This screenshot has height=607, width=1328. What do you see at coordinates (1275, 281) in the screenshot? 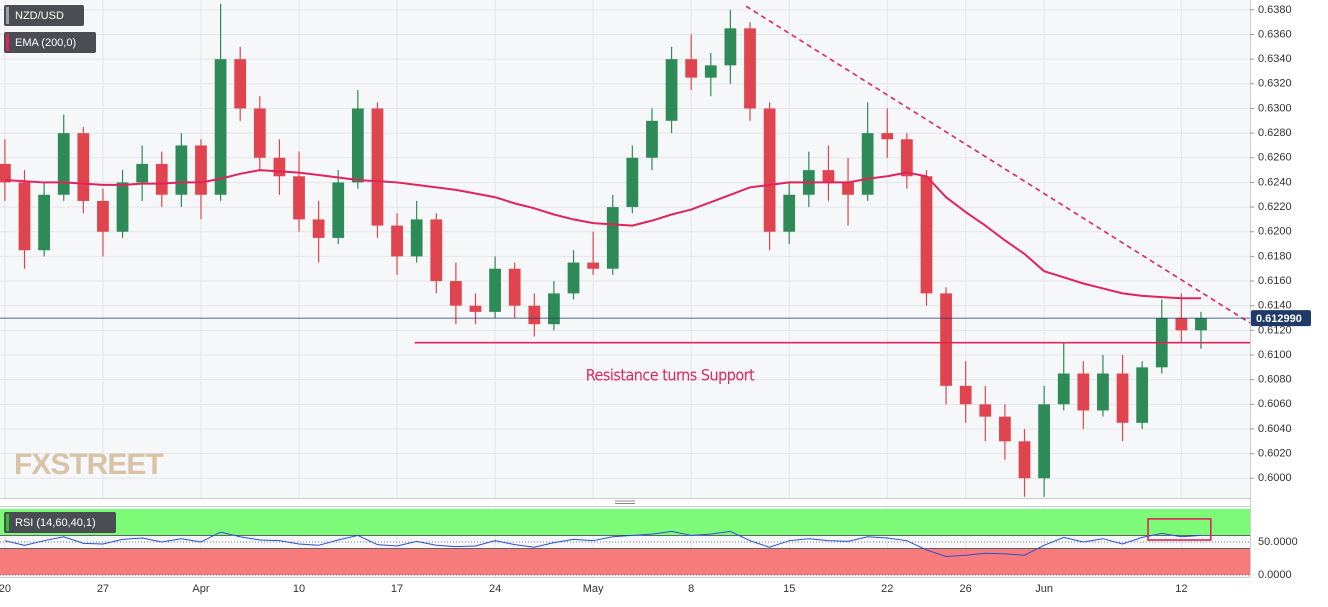
I see `y-tick-label: 0.6160` at bounding box center [1275, 281].